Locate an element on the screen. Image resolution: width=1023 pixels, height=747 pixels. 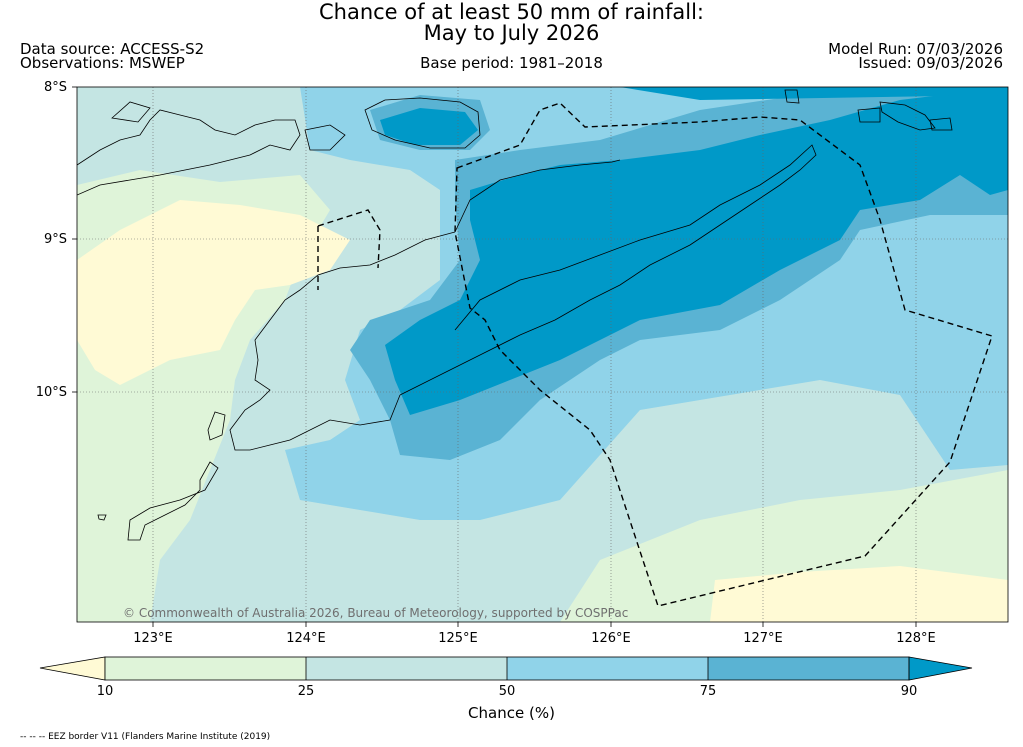
title-line-2: May to July 2026 is located at coordinates (511, 33).